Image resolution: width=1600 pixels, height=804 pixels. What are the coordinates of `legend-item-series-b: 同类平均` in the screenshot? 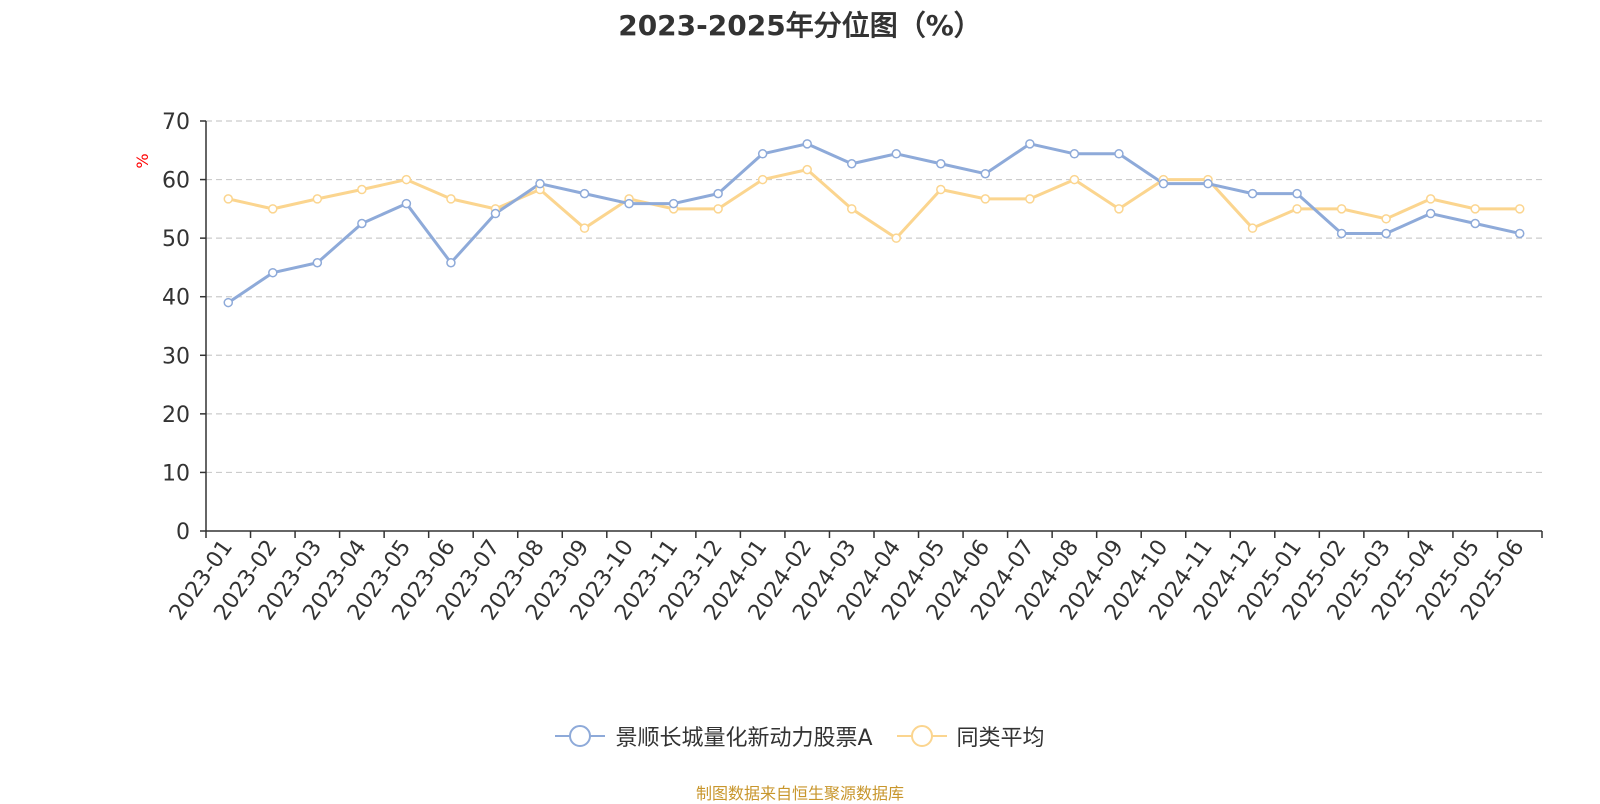 It's located at (970, 736).